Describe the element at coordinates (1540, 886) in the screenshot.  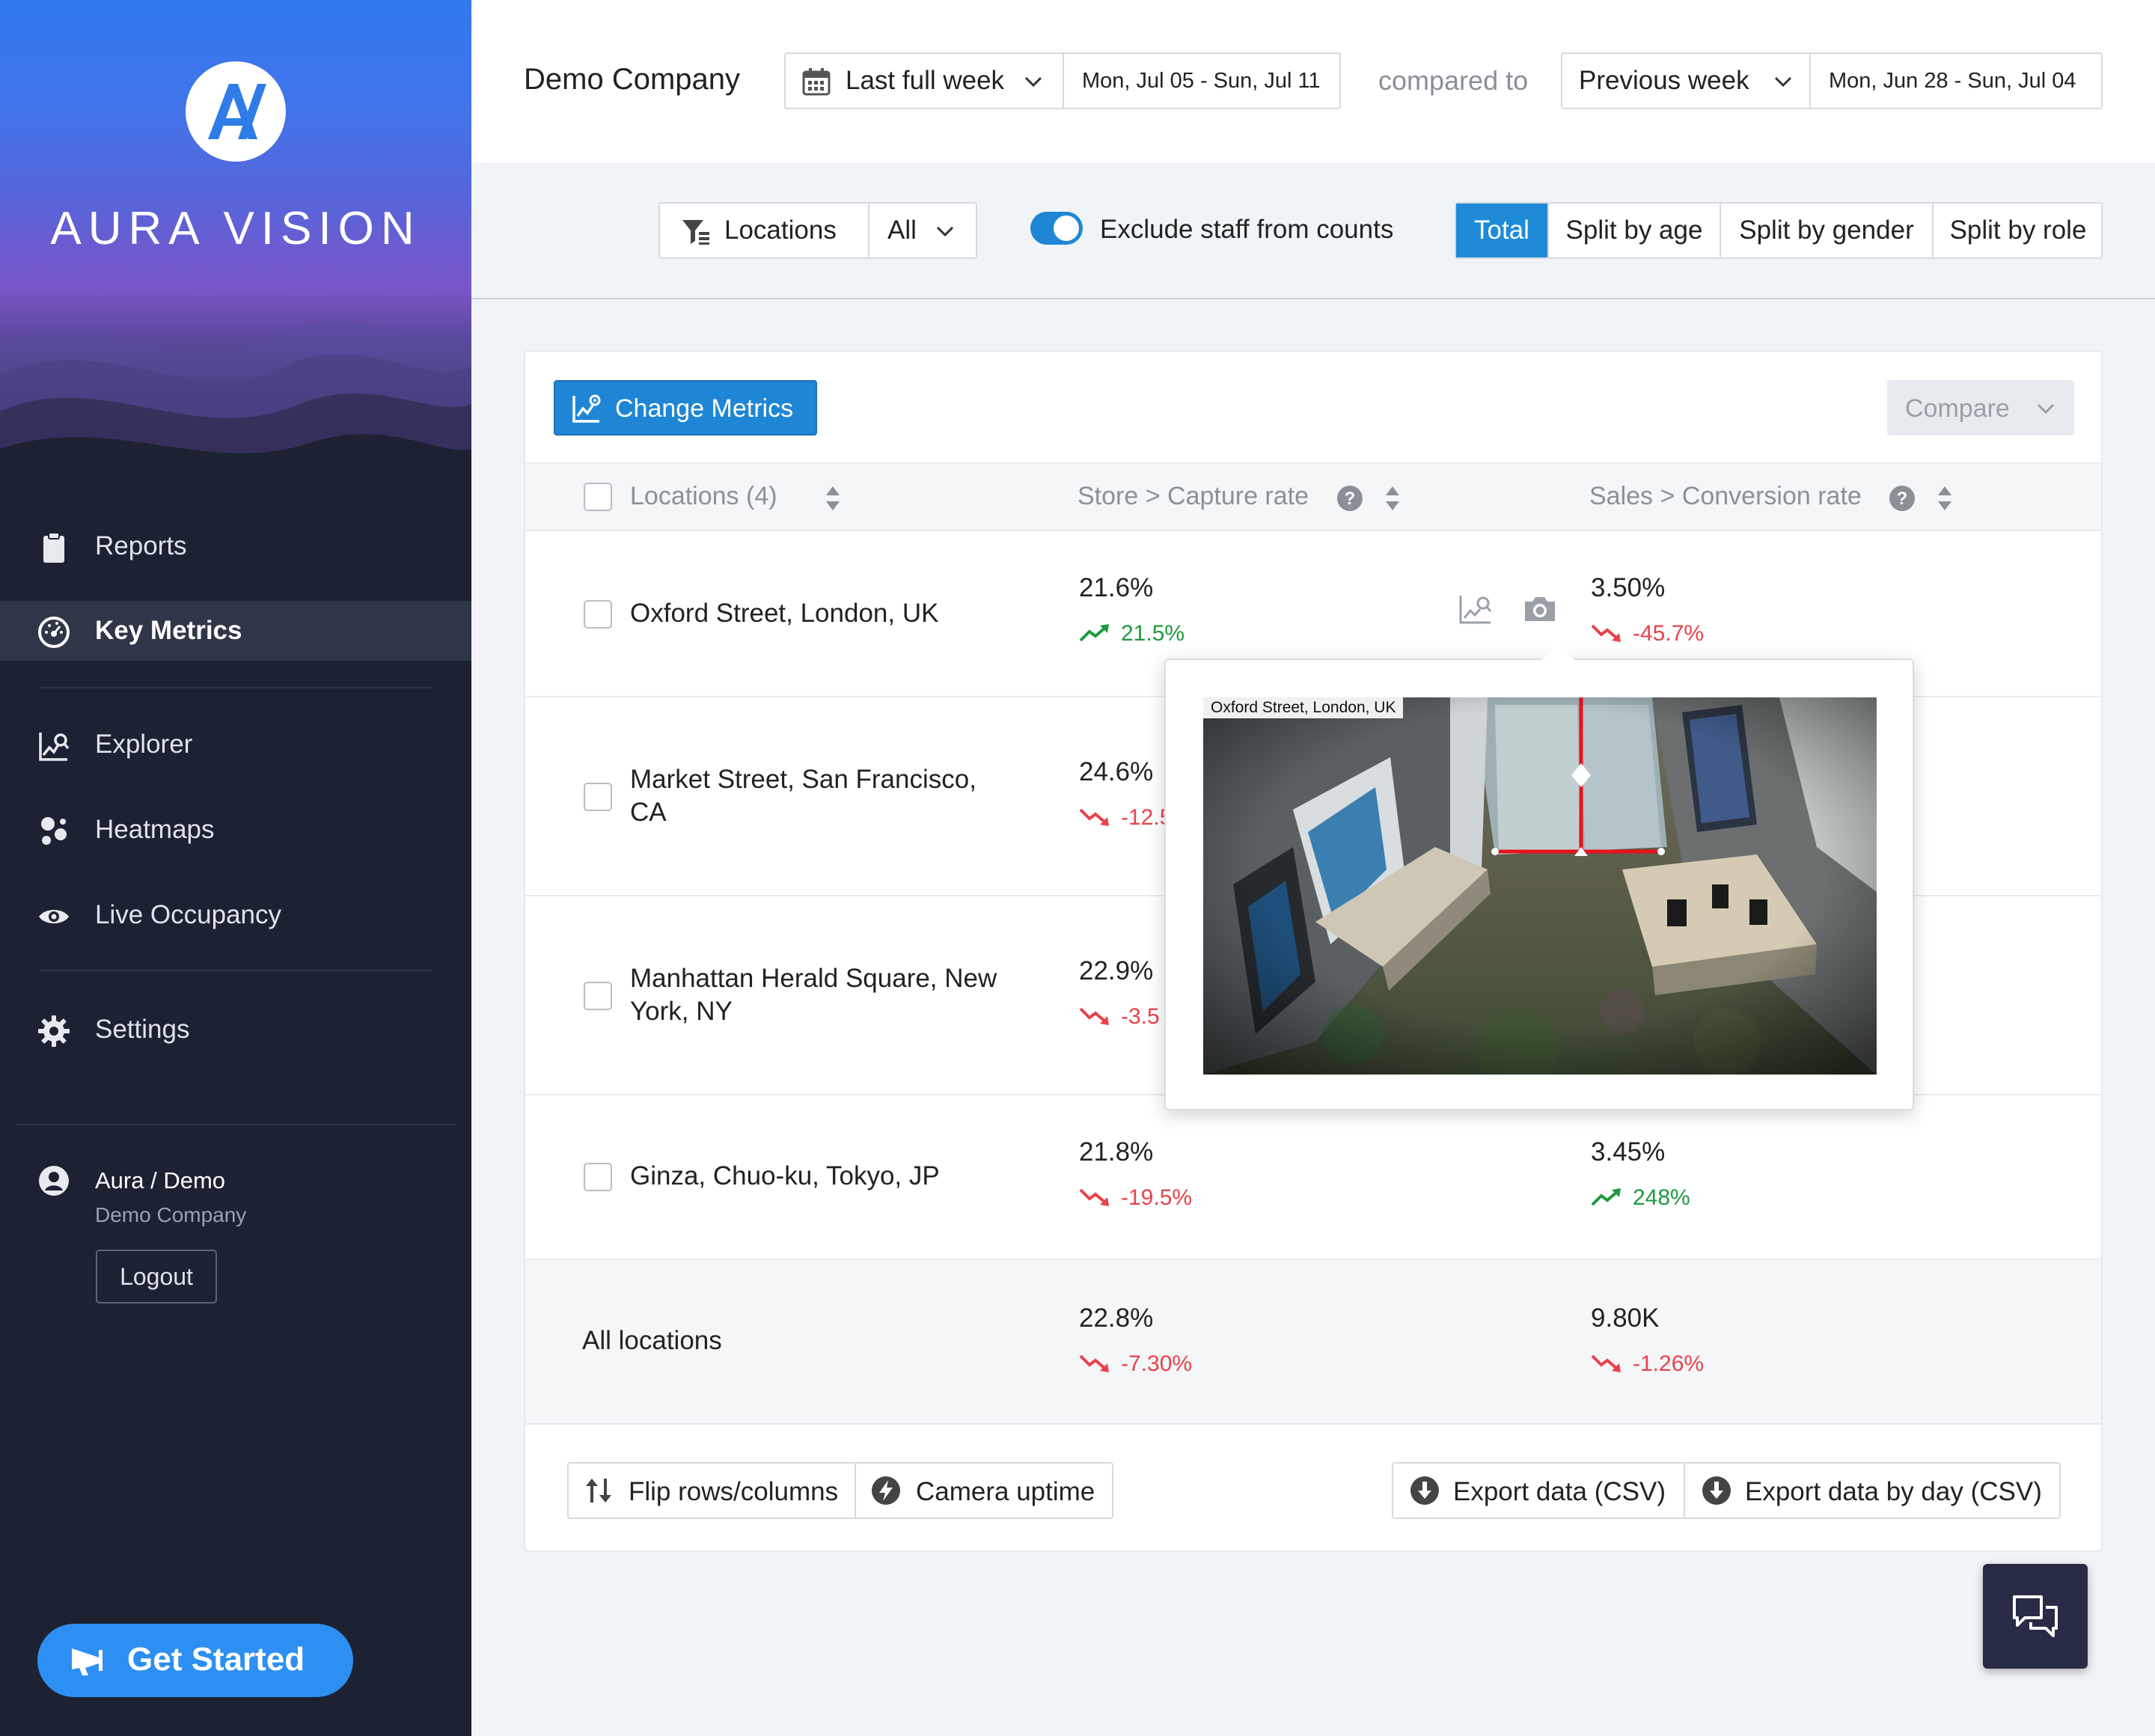
I see `camera-snapshot: Oxford Street, London, UK` at that location.